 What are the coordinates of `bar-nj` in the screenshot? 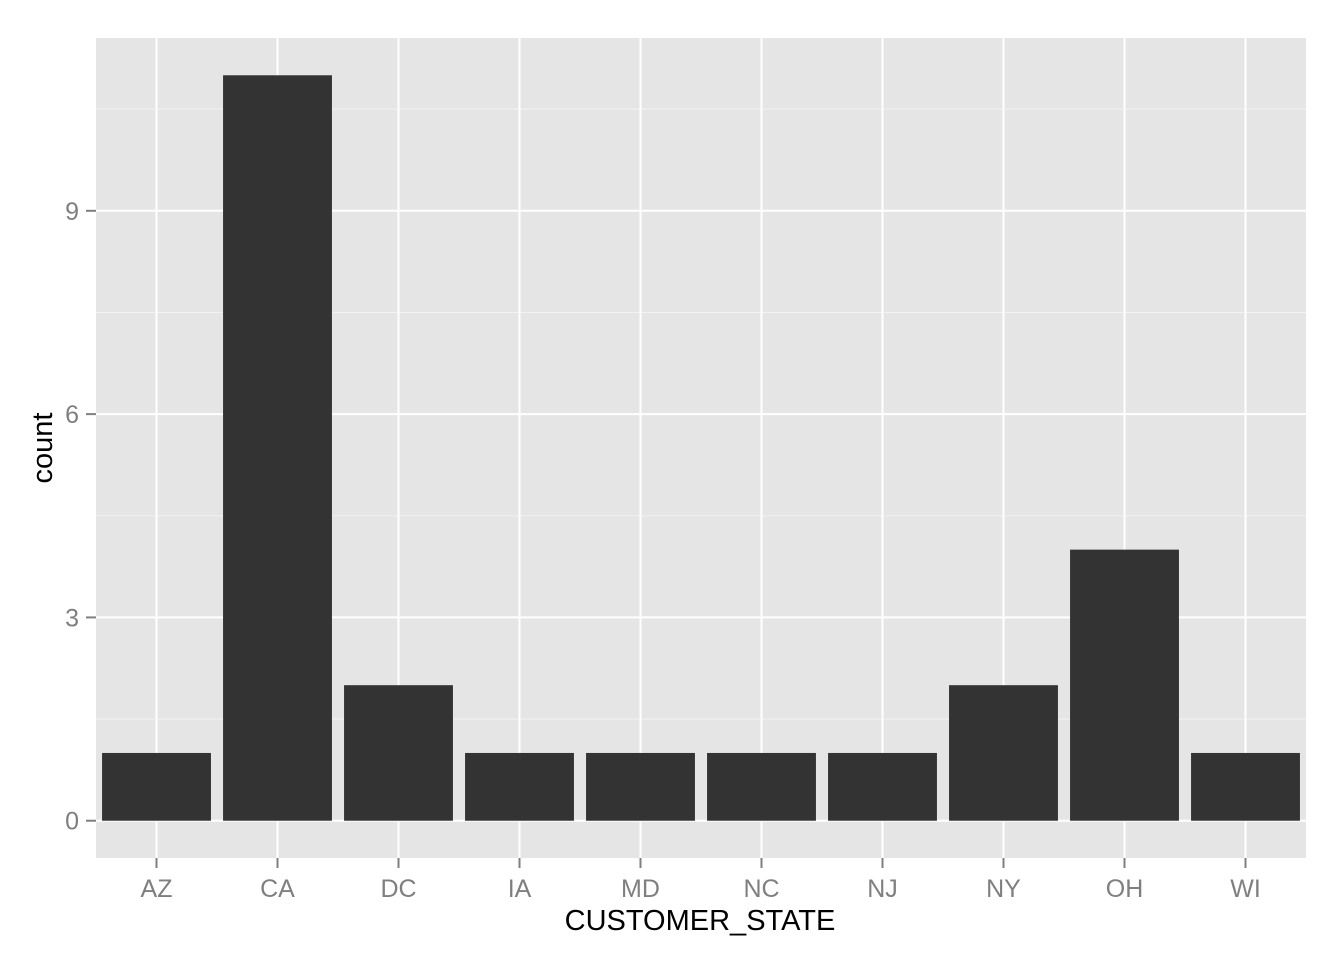 It's located at (882, 786).